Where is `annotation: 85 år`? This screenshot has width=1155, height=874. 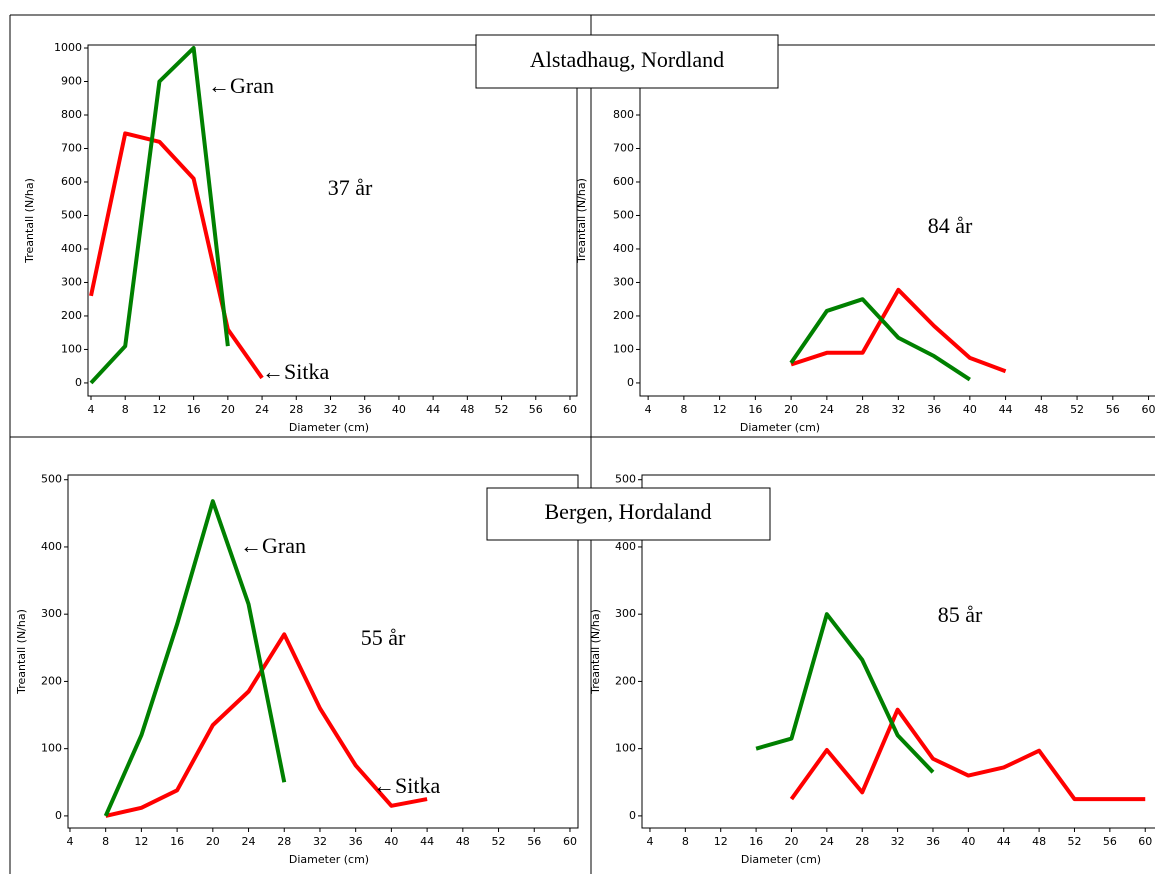 annotation: 85 år is located at coordinates (960, 614).